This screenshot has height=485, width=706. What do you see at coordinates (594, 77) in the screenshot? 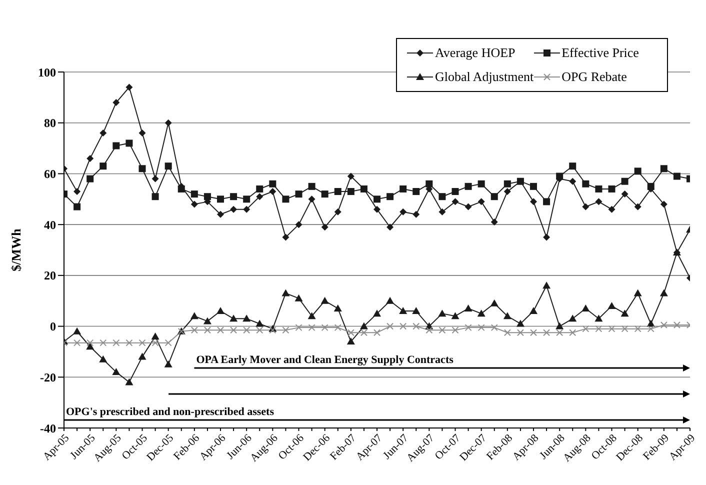
I see `legend-label: OPG Rebate` at bounding box center [594, 77].